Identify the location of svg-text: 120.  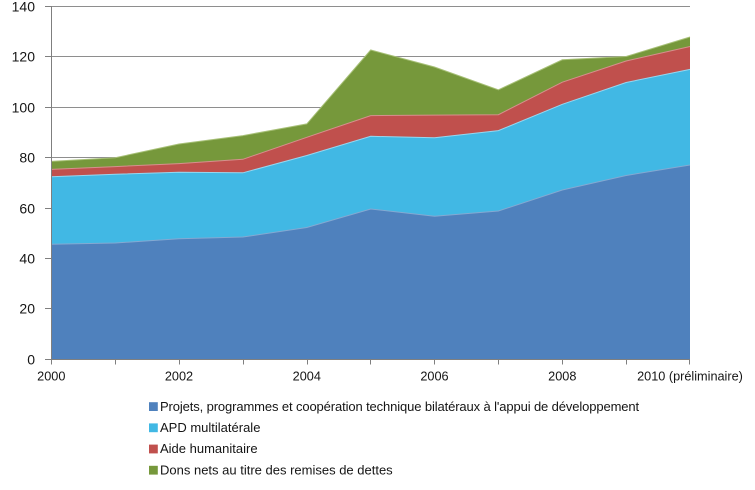
(24, 56).